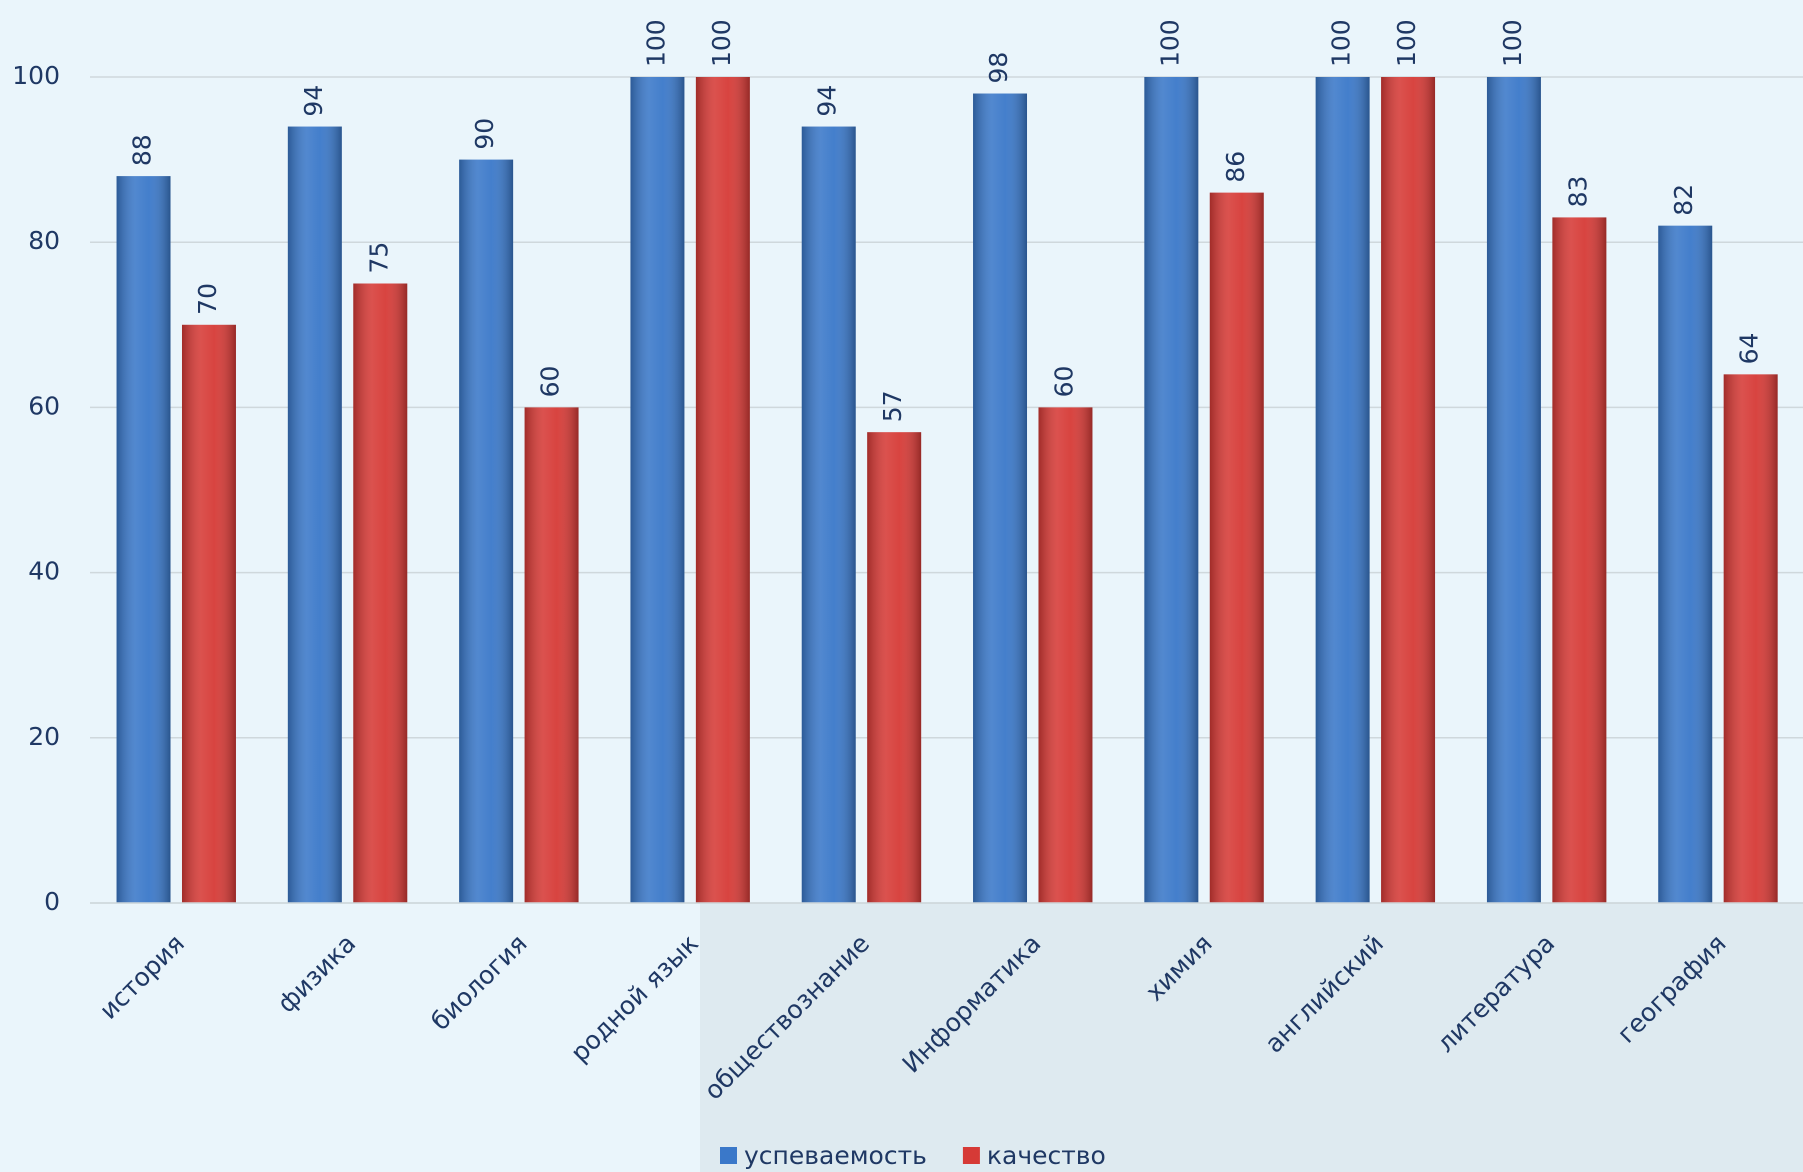  What do you see at coordinates (44, 405) in the screenshot?
I see `y-tick-label: 60` at bounding box center [44, 405].